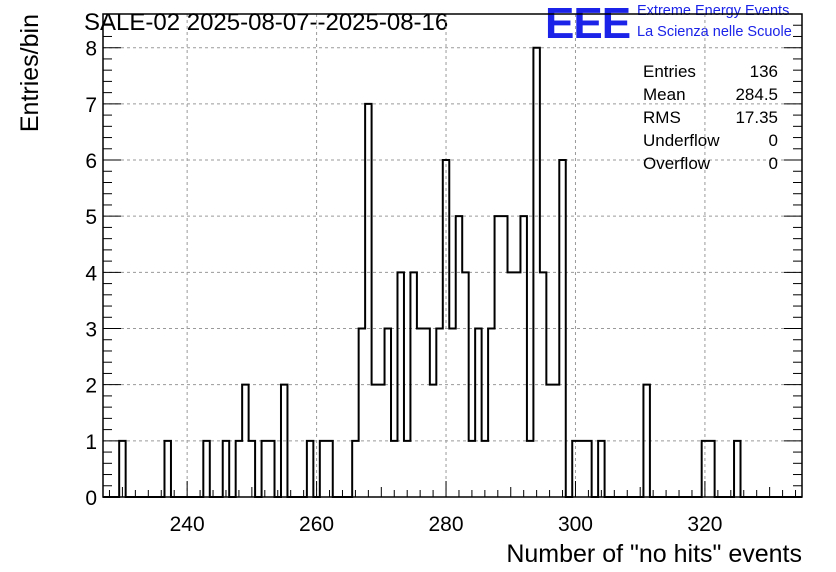  Describe the element at coordinates (187, 524) in the screenshot. I see `x-tick-label: 240` at that location.